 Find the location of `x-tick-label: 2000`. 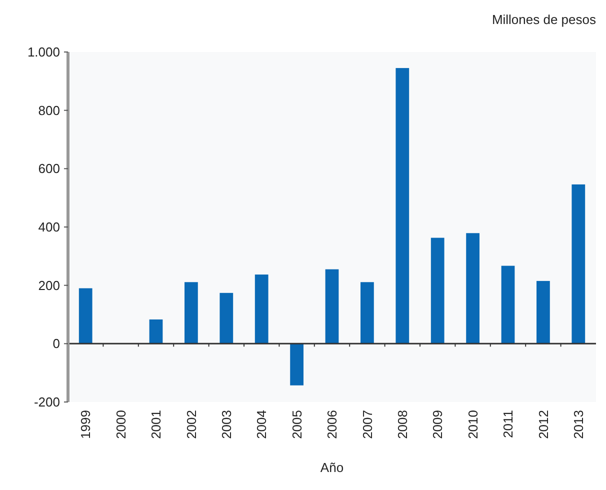

x-tick-label: 2000 is located at coordinates (120, 424).